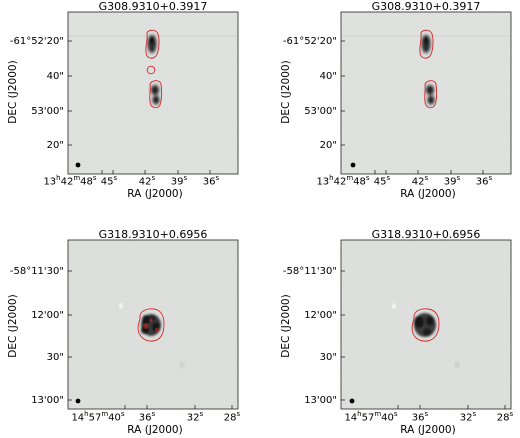  I want to click on panel-3-xtick-2: 36s, so click(147, 416).